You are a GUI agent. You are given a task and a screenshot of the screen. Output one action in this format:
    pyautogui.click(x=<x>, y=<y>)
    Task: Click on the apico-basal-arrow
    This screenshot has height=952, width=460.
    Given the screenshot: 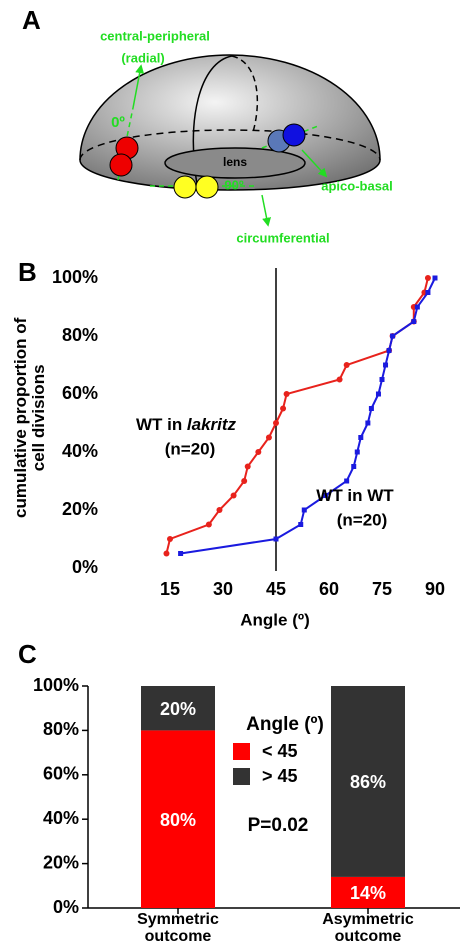 What is the action you would take?
    pyautogui.click(x=314, y=163)
    